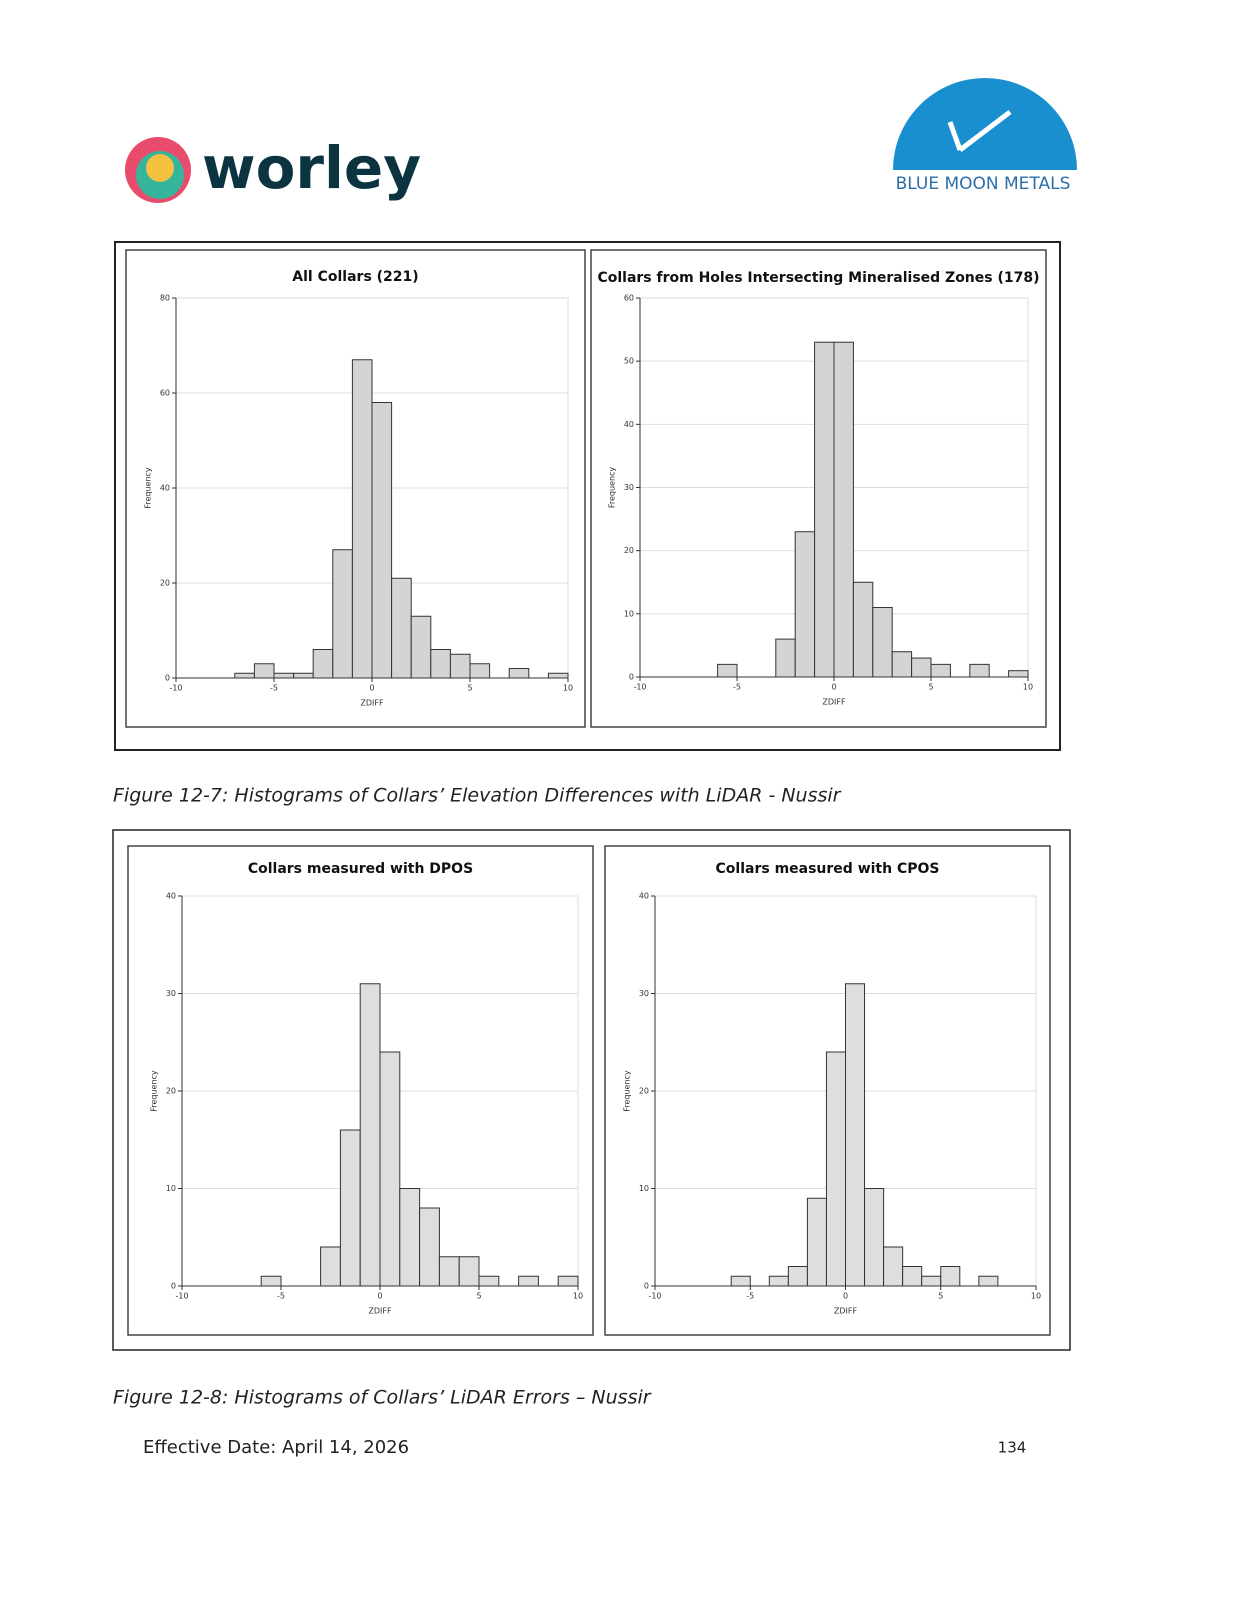 This screenshot has width=1250, height=1623. I want to click on chart-title: All Collars (221), so click(355, 277).